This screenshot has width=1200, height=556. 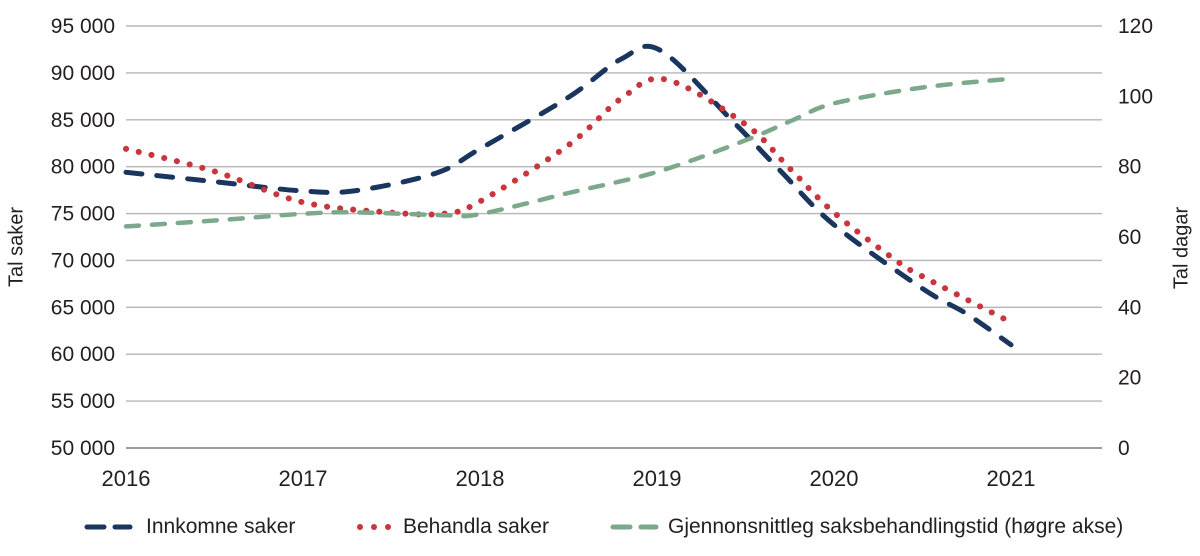 I want to click on legend-item-innkomne-saker: Innkomne saker, so click(x=189, y=527).